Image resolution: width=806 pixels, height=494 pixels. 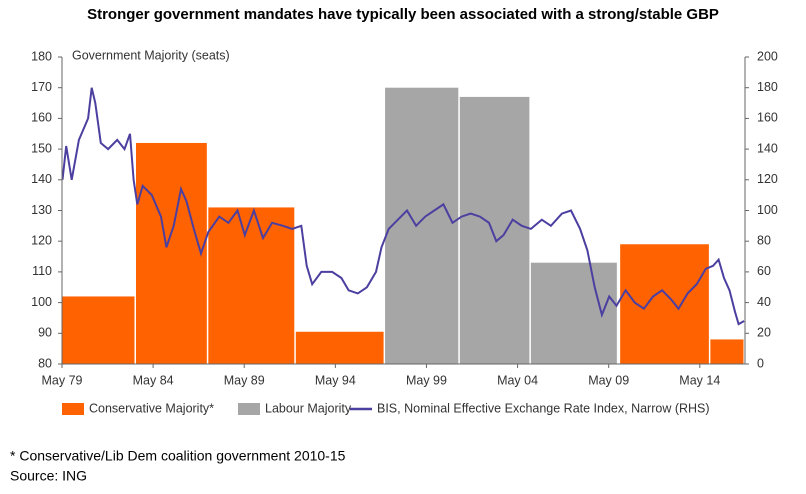 I want to click on y2-tick-label: 200, so click(x=767, y=56).